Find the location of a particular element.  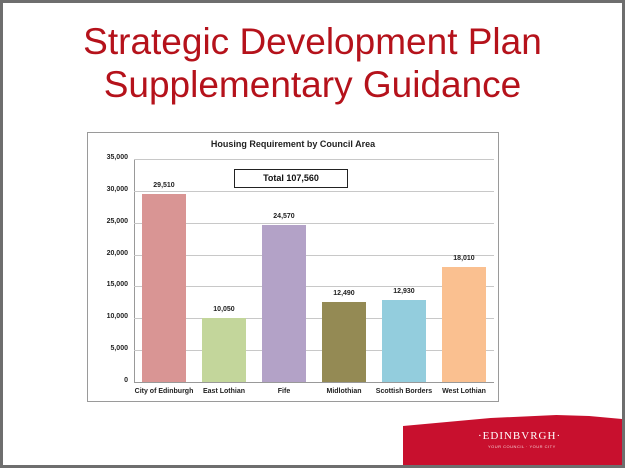

bar-value-label: 24,570 is located at coordinates (284, 217).